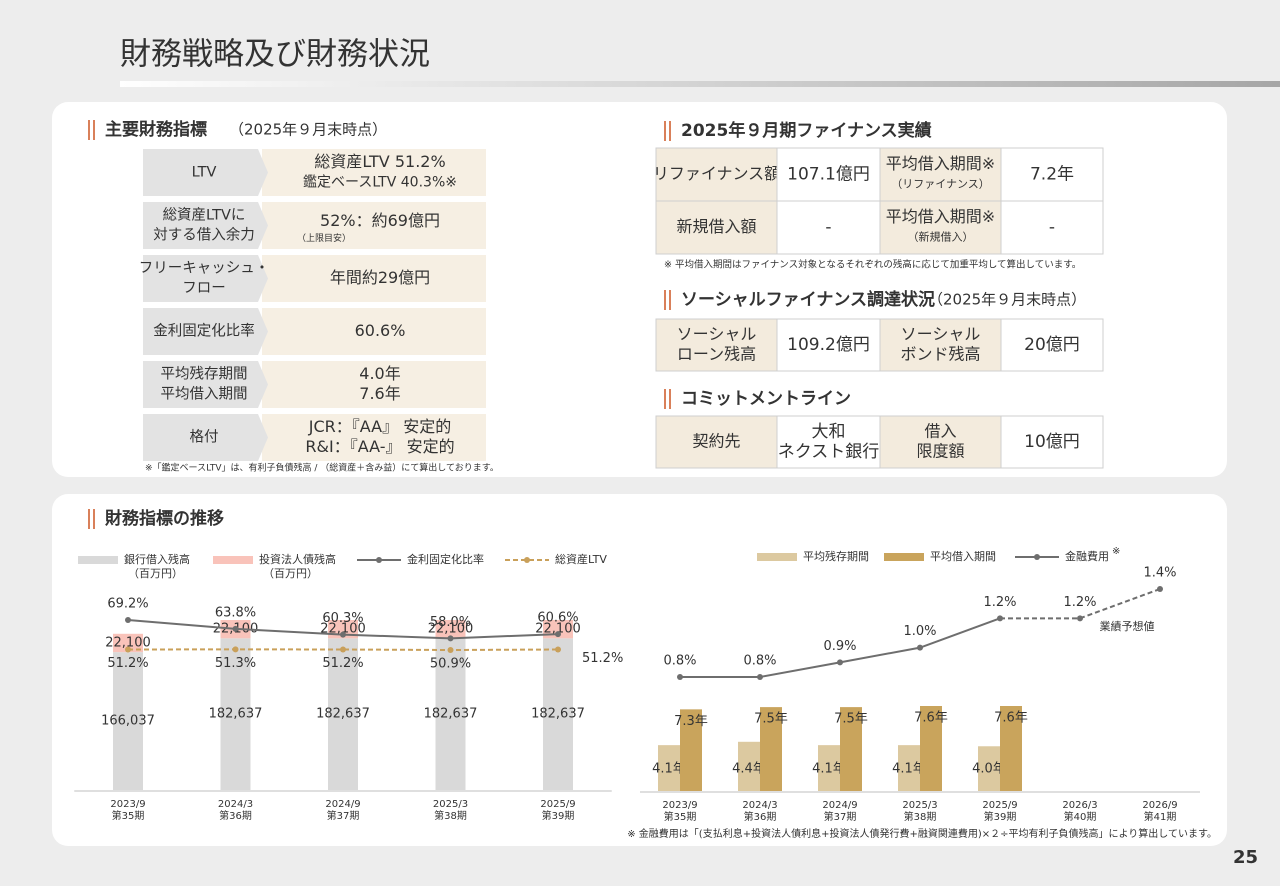  What do you see at coordinates (1127, 626) in the screenshot?
I see `annotation: 業績予想値` at bounding box center [1127, 626].